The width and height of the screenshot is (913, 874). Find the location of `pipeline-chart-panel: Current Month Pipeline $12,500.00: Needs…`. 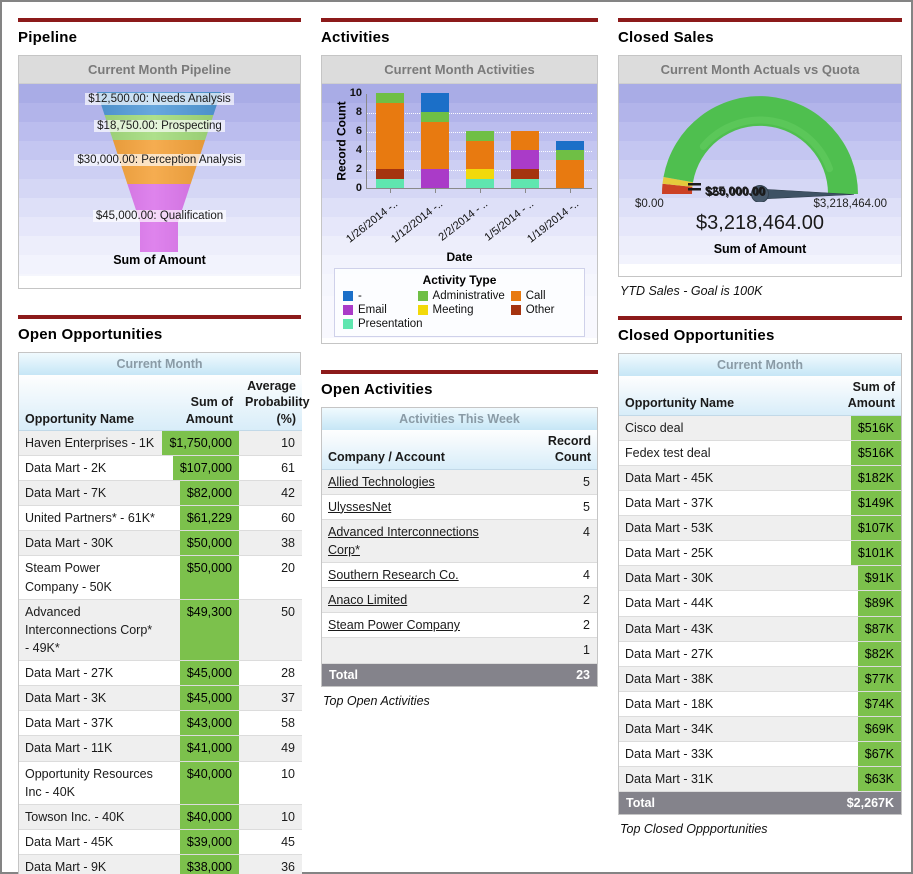

pipeline-chart-panel: Current Month Pipeline $12,500.00: Needs… is located at coordinates (159, 172).